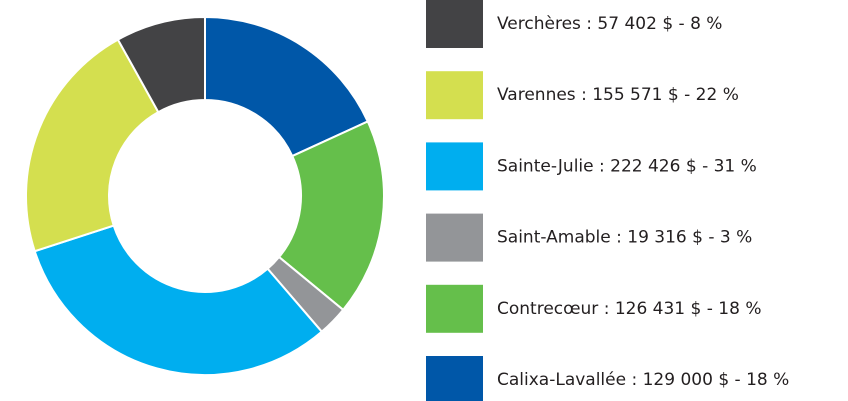 The height and width of the screenshot is (401, 848). What do you see at coordinates (609, 24) in the screenshot?
I see `legend-label: Verchères : 57 402 $ - 8 %` at bounding box center [609, 24].